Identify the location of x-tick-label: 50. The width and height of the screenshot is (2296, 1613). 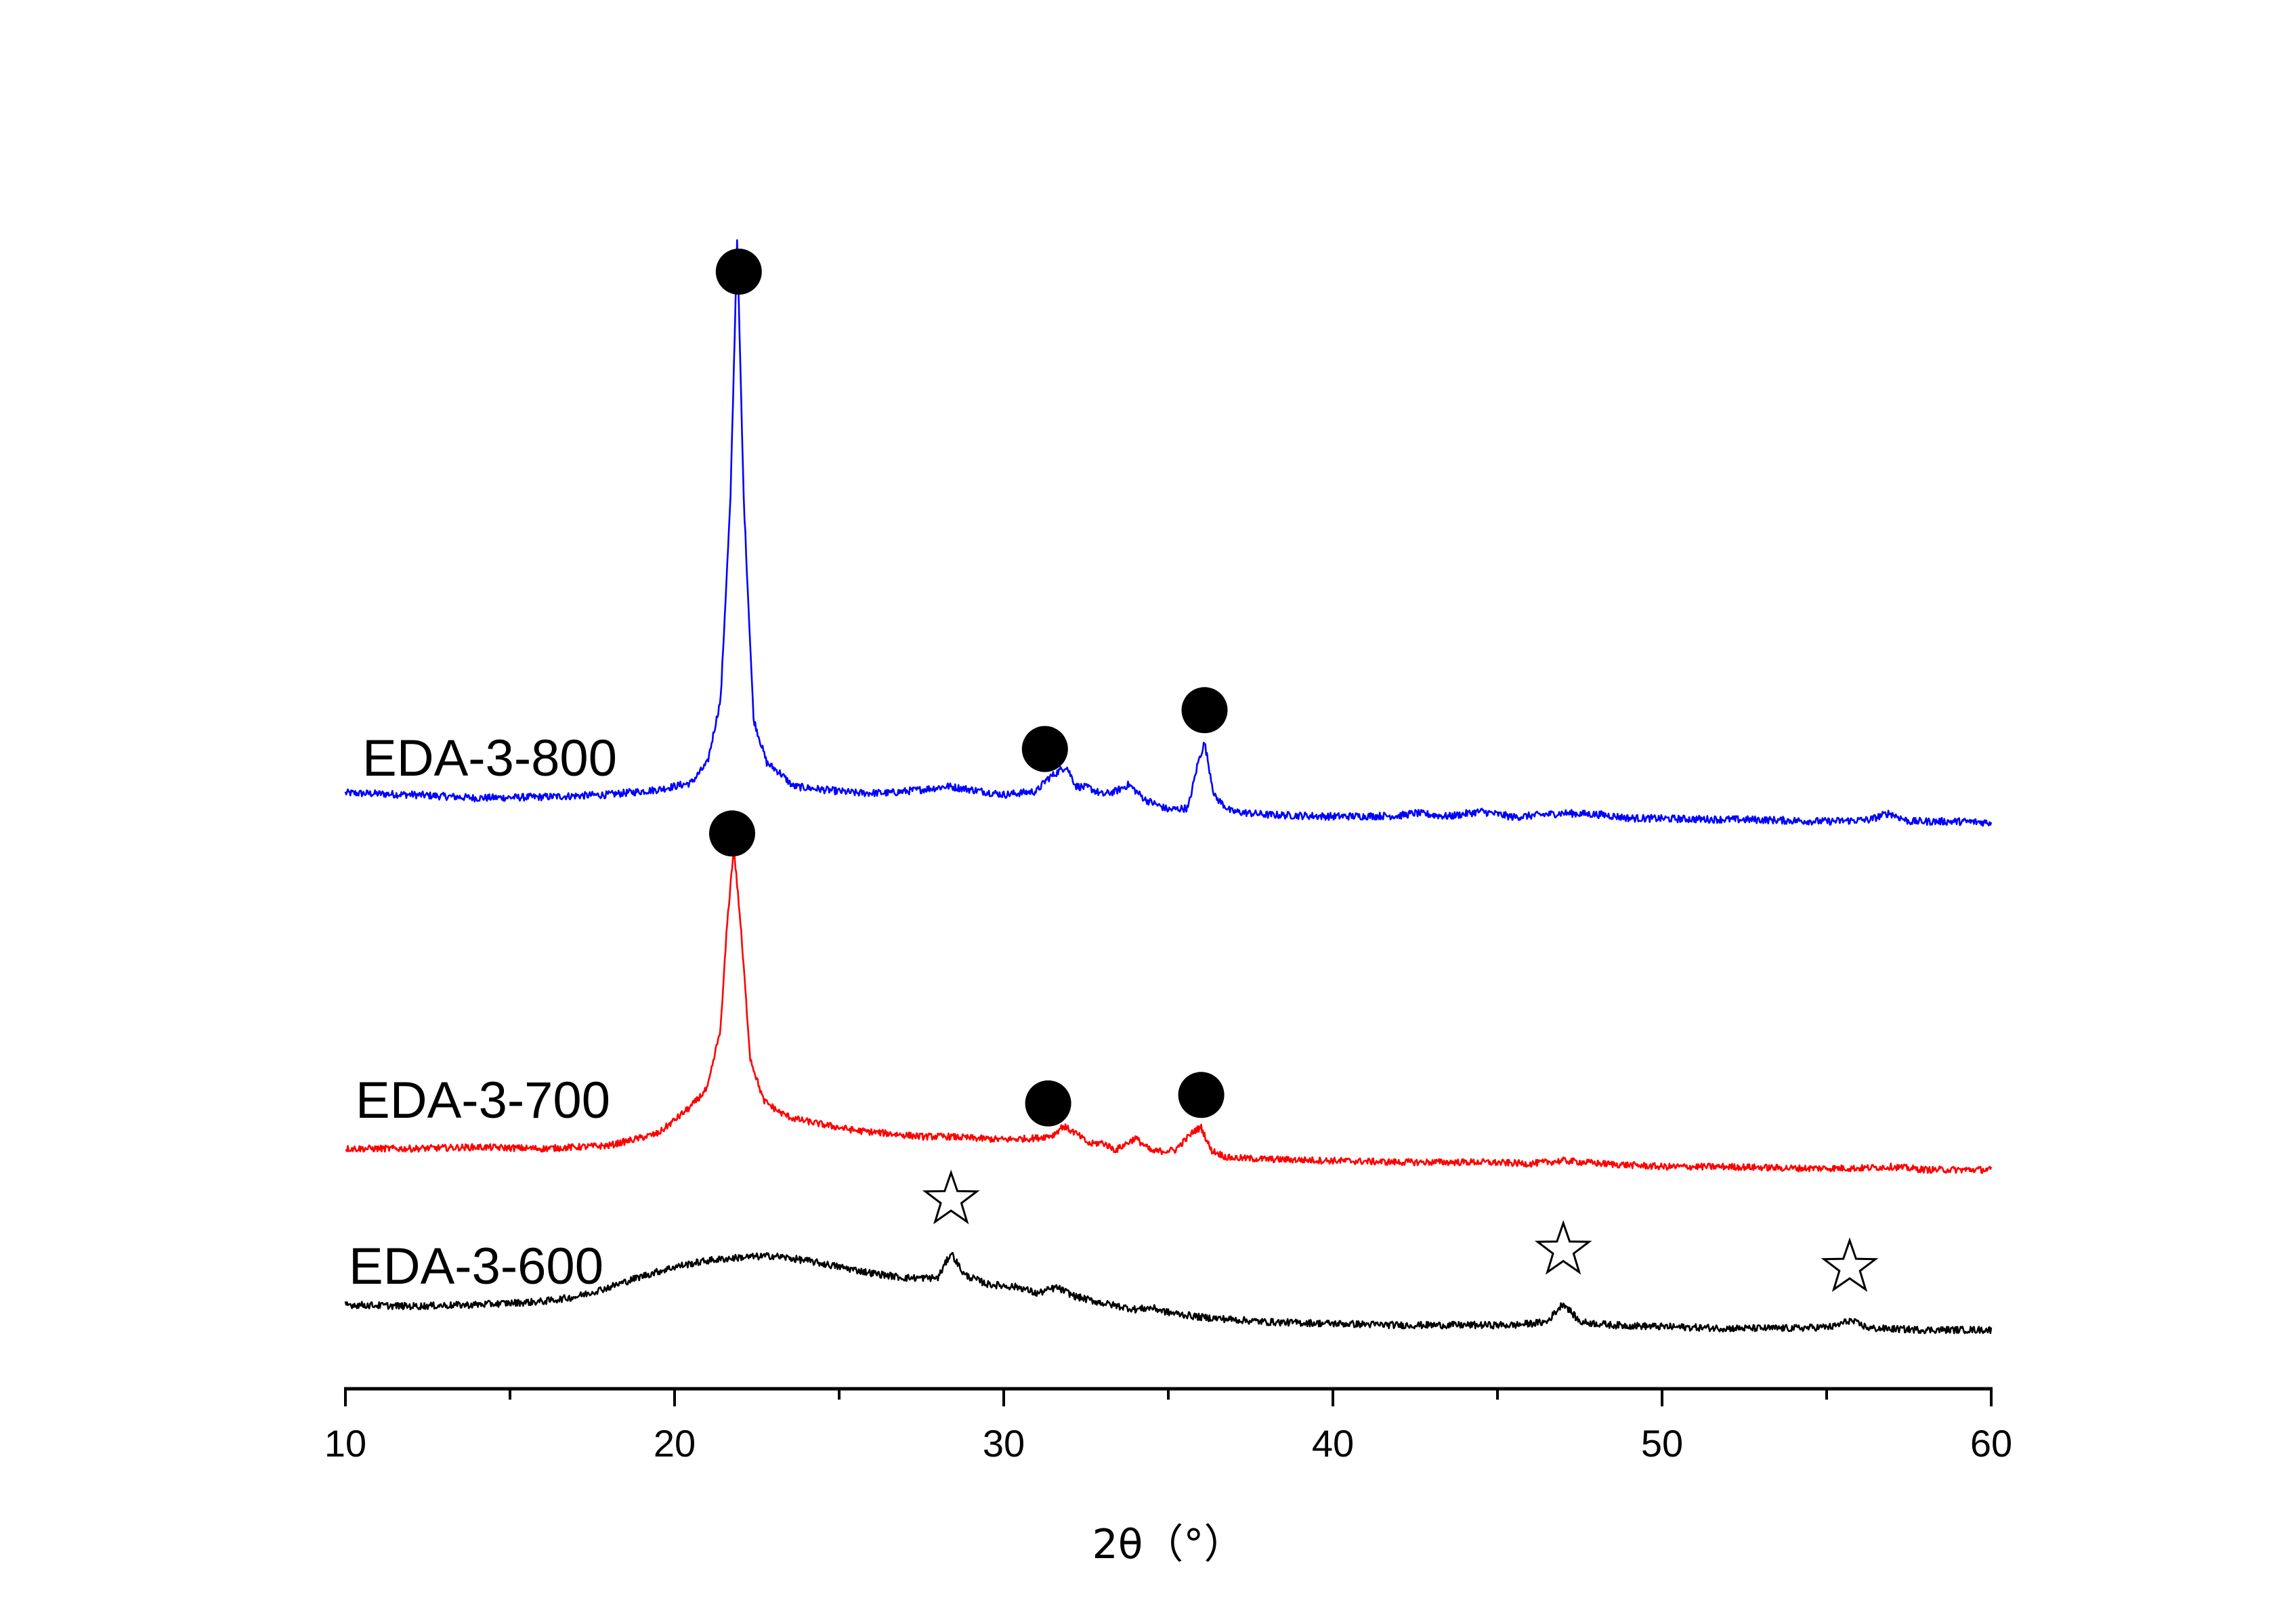
(1662, 1443).